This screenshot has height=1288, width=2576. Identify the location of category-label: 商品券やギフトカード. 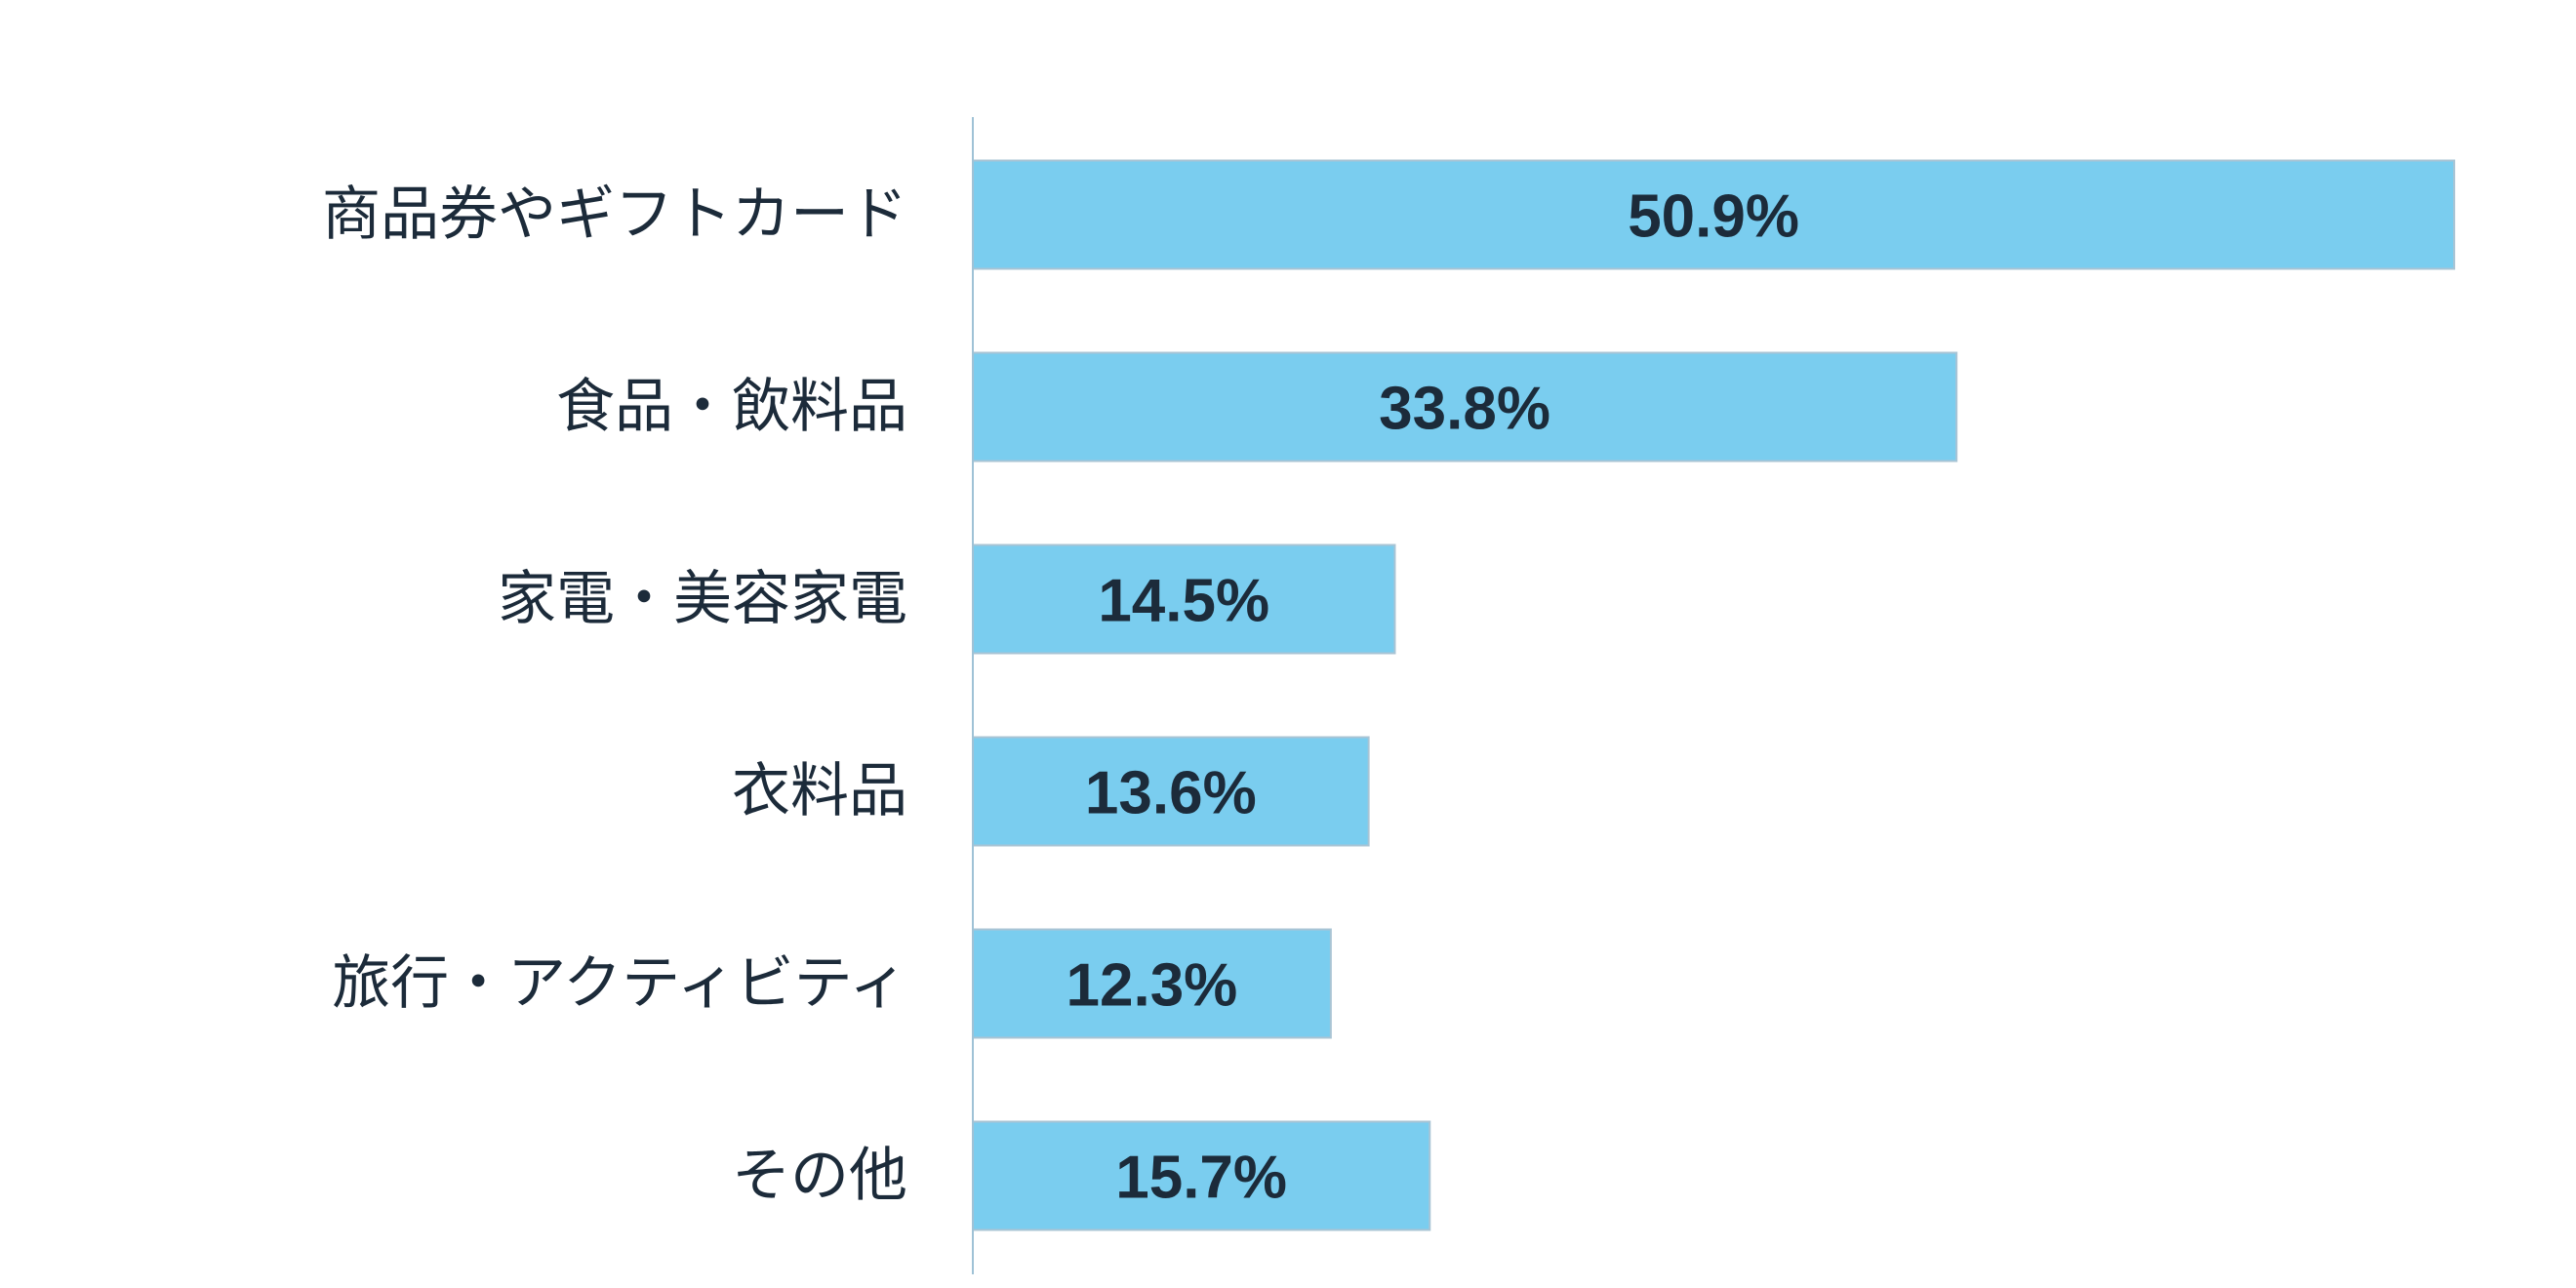
(614, 215).